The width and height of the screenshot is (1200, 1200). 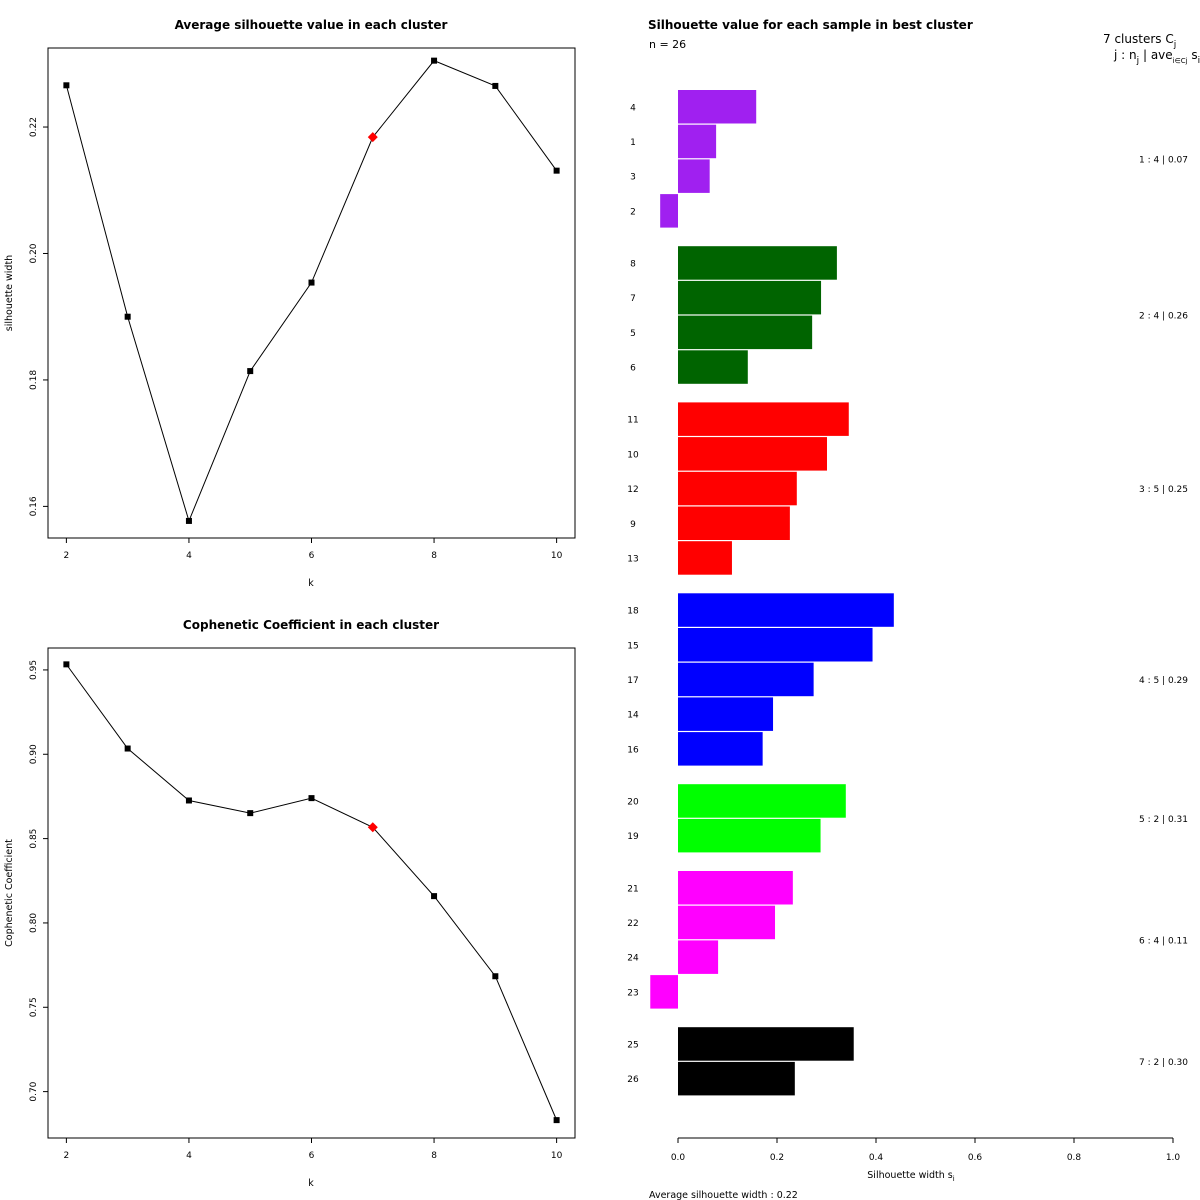 What do you see at coordinates (434, 556) in the screenshot?
I see `silhouette-x-tick-label: 8` at bounding box center [434, 556].